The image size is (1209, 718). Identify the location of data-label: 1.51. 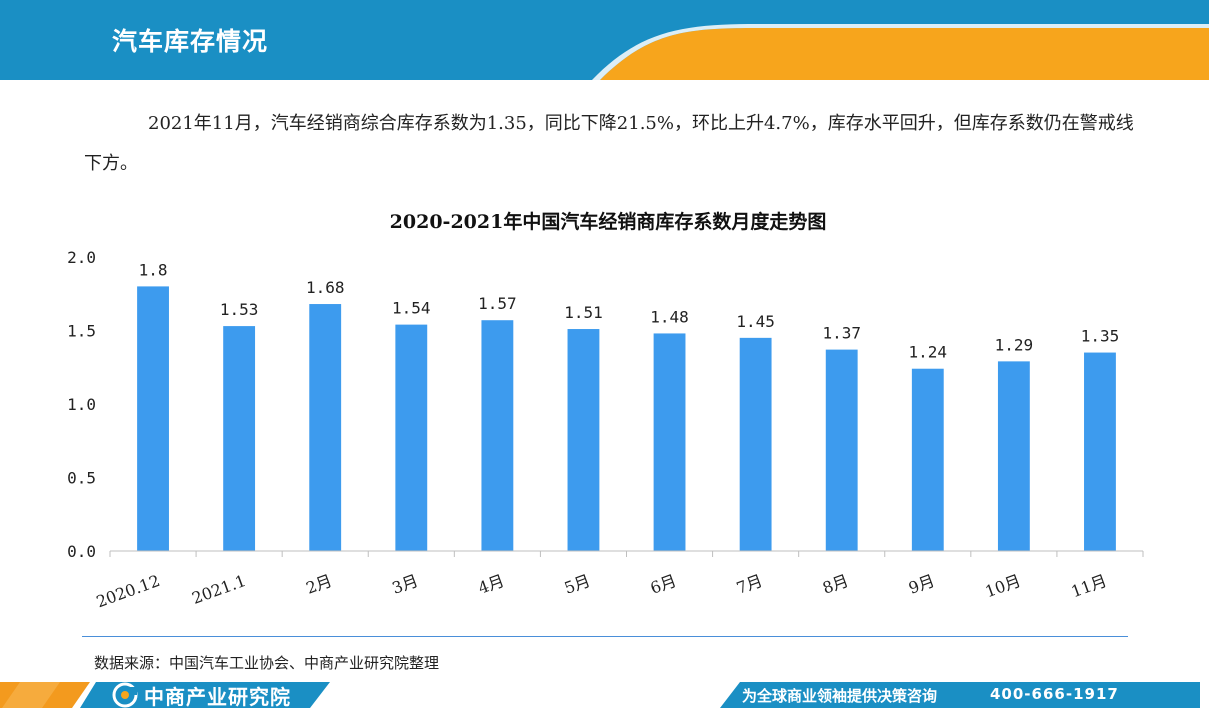
(583, 312).